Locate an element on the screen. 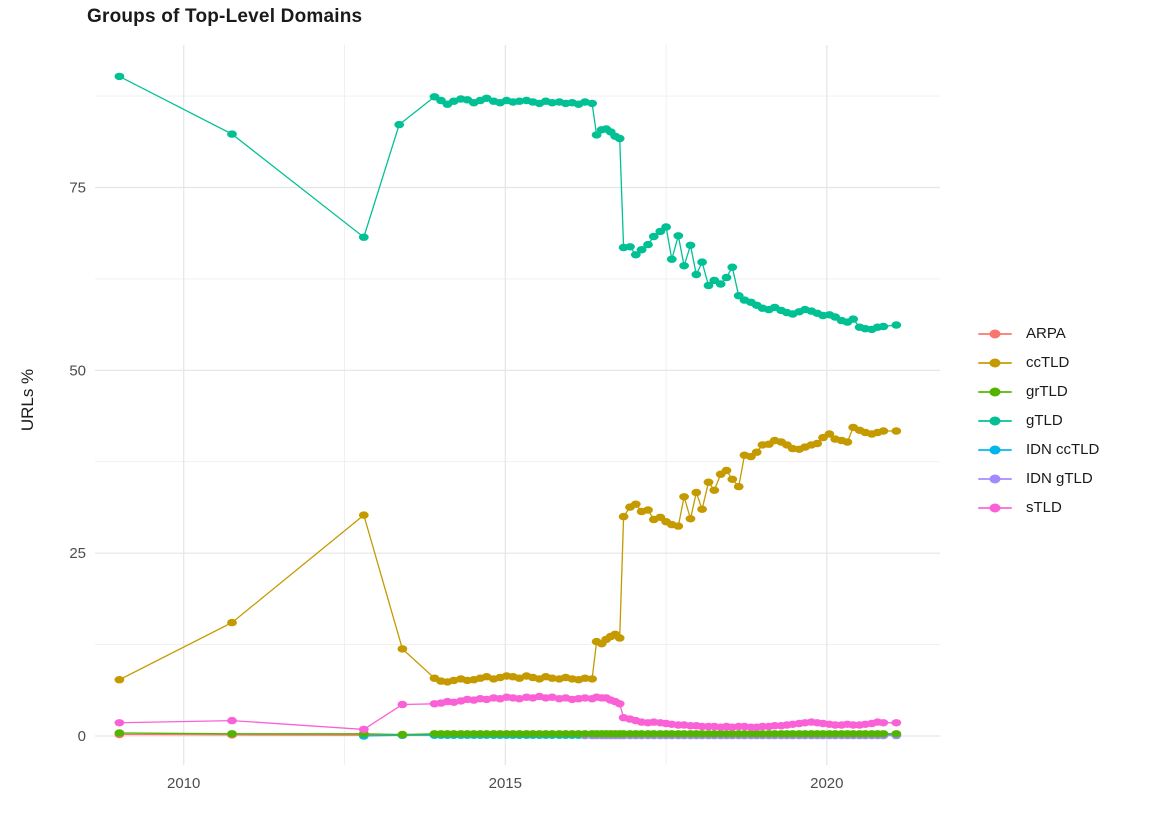 This screenshot has width=1164, height=827. y-tick-label: 50 is located at coordinates (77, 370).